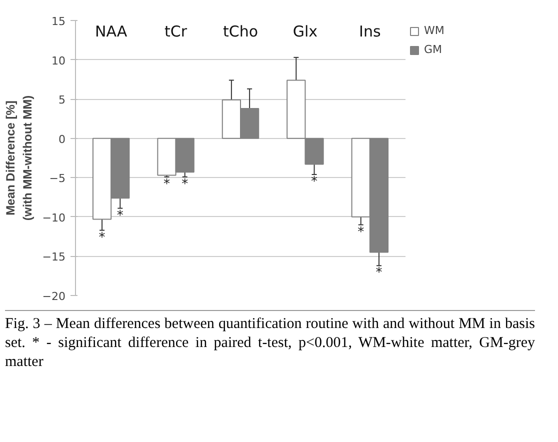 The height and width of the screenshot is (442, 558). Describe the element at coordinates (59, 61) in the screenshot. I see `y-tick-label: 10` at that location.